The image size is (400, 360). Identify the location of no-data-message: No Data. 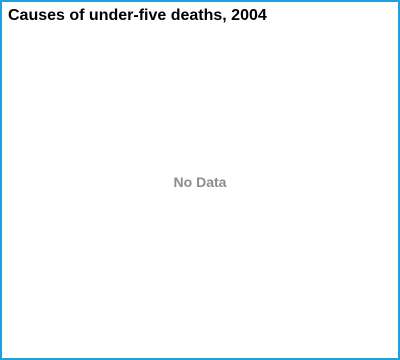
(200, 182).